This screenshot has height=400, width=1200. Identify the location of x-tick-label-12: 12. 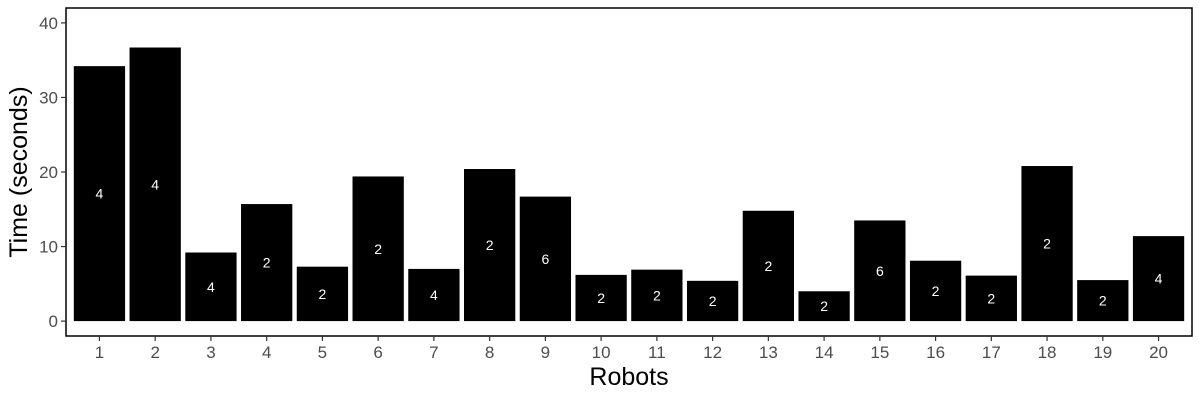
(712, 352).